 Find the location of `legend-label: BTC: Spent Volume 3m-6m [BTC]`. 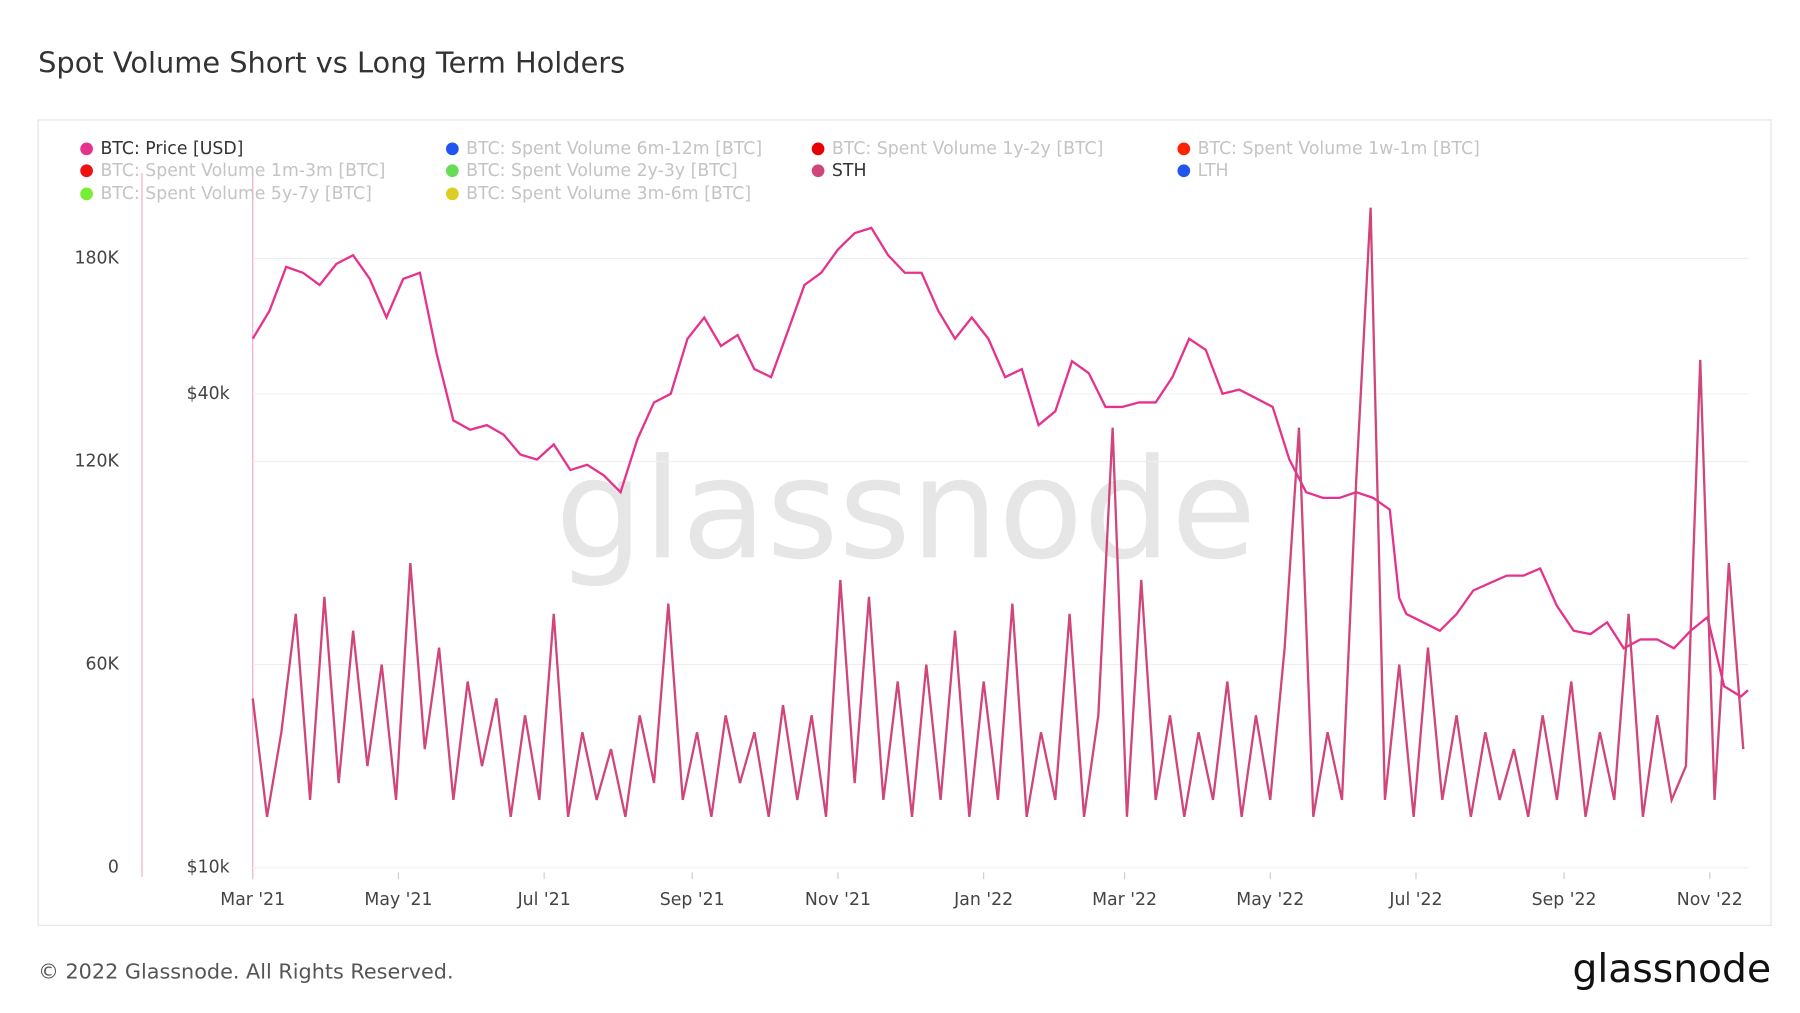

legend-label: BTC: Spent Volume 3m-6m [BTC] is located at coordinates (608, 194).